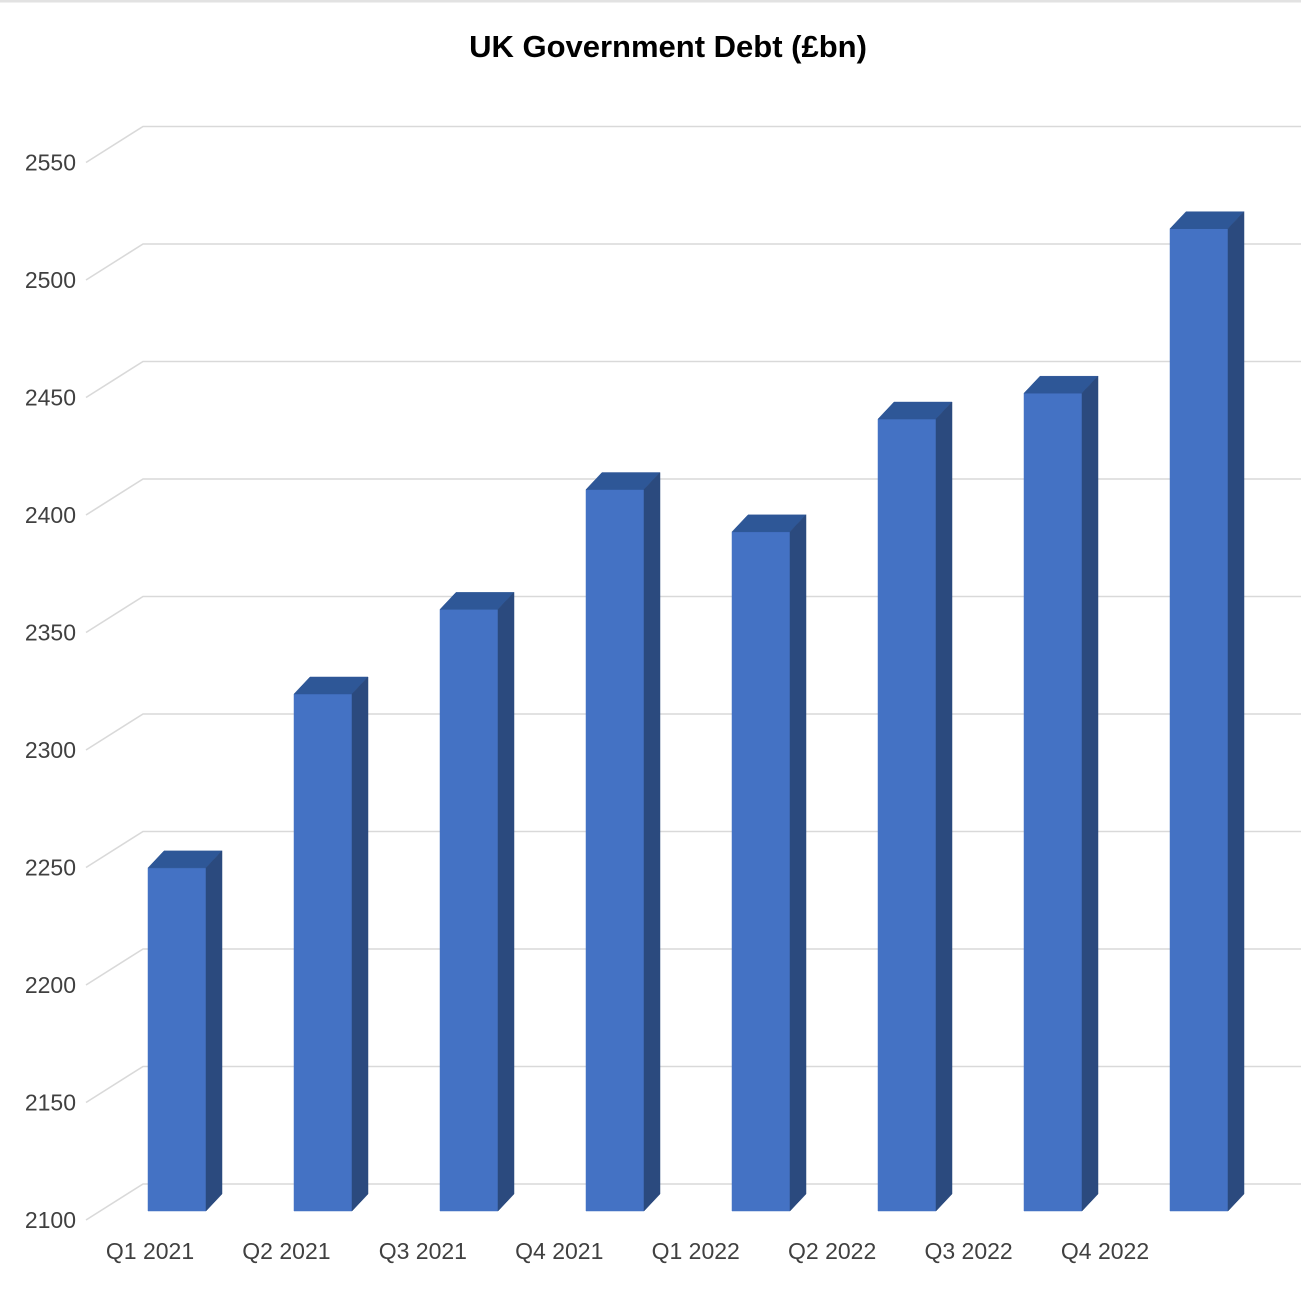 The width and height of the screenshot is (1301, 1300). What do you see at coordinates (50, 1103) in the screenshot?
I see `y-tick-label-2150: 2150` at bounding box center [50, 1103].